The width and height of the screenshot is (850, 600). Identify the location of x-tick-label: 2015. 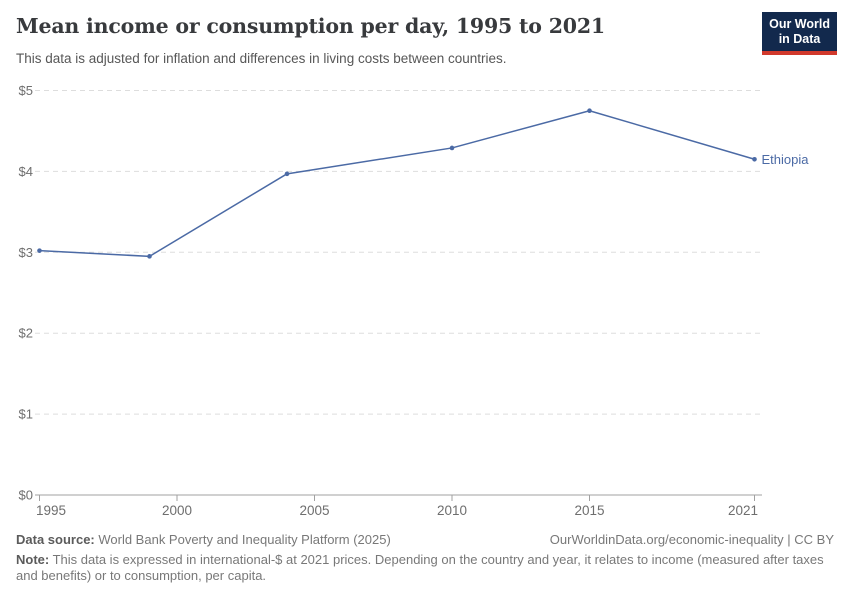
(589, 510).